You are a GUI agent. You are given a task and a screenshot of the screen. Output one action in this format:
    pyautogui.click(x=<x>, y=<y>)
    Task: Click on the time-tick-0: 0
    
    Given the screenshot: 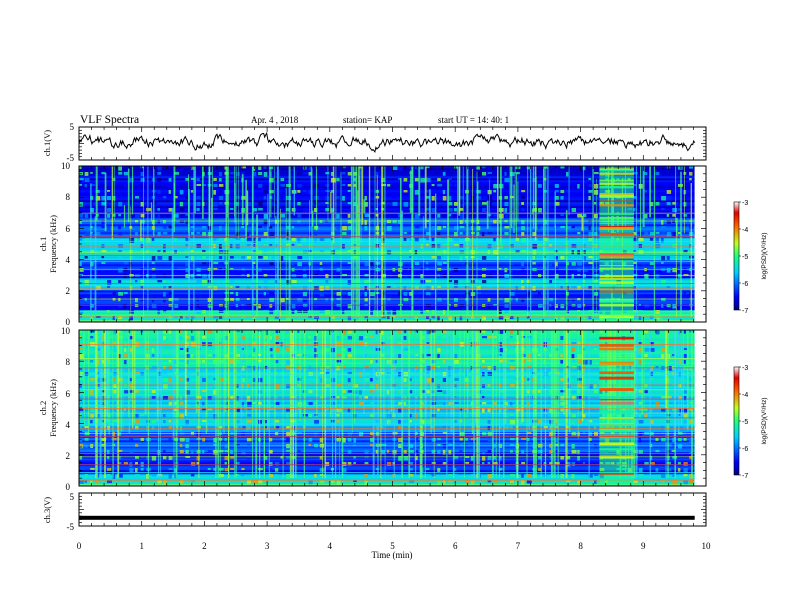 What is the action you would take?
    pyautogui.click(x=79, y=546)
    